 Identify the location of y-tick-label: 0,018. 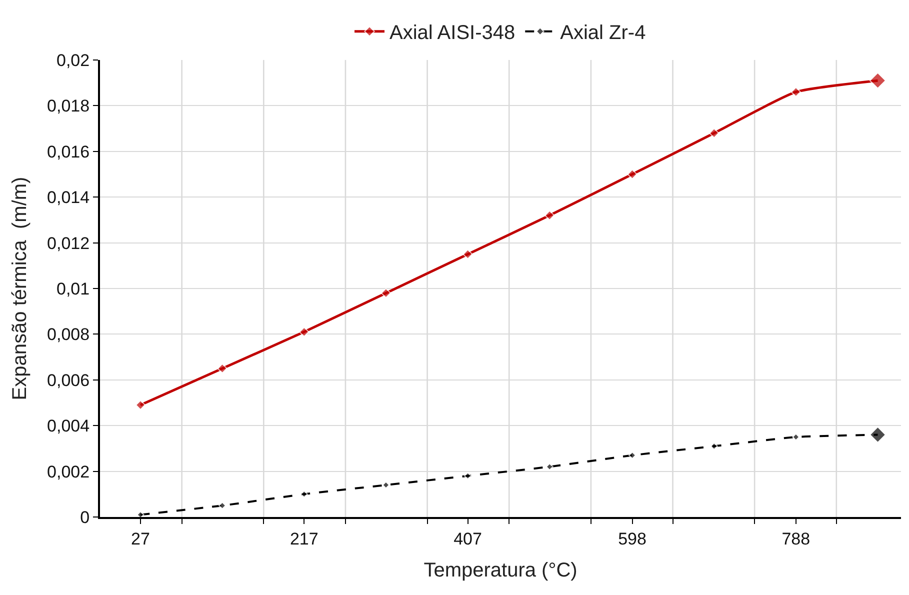
(68, 106).